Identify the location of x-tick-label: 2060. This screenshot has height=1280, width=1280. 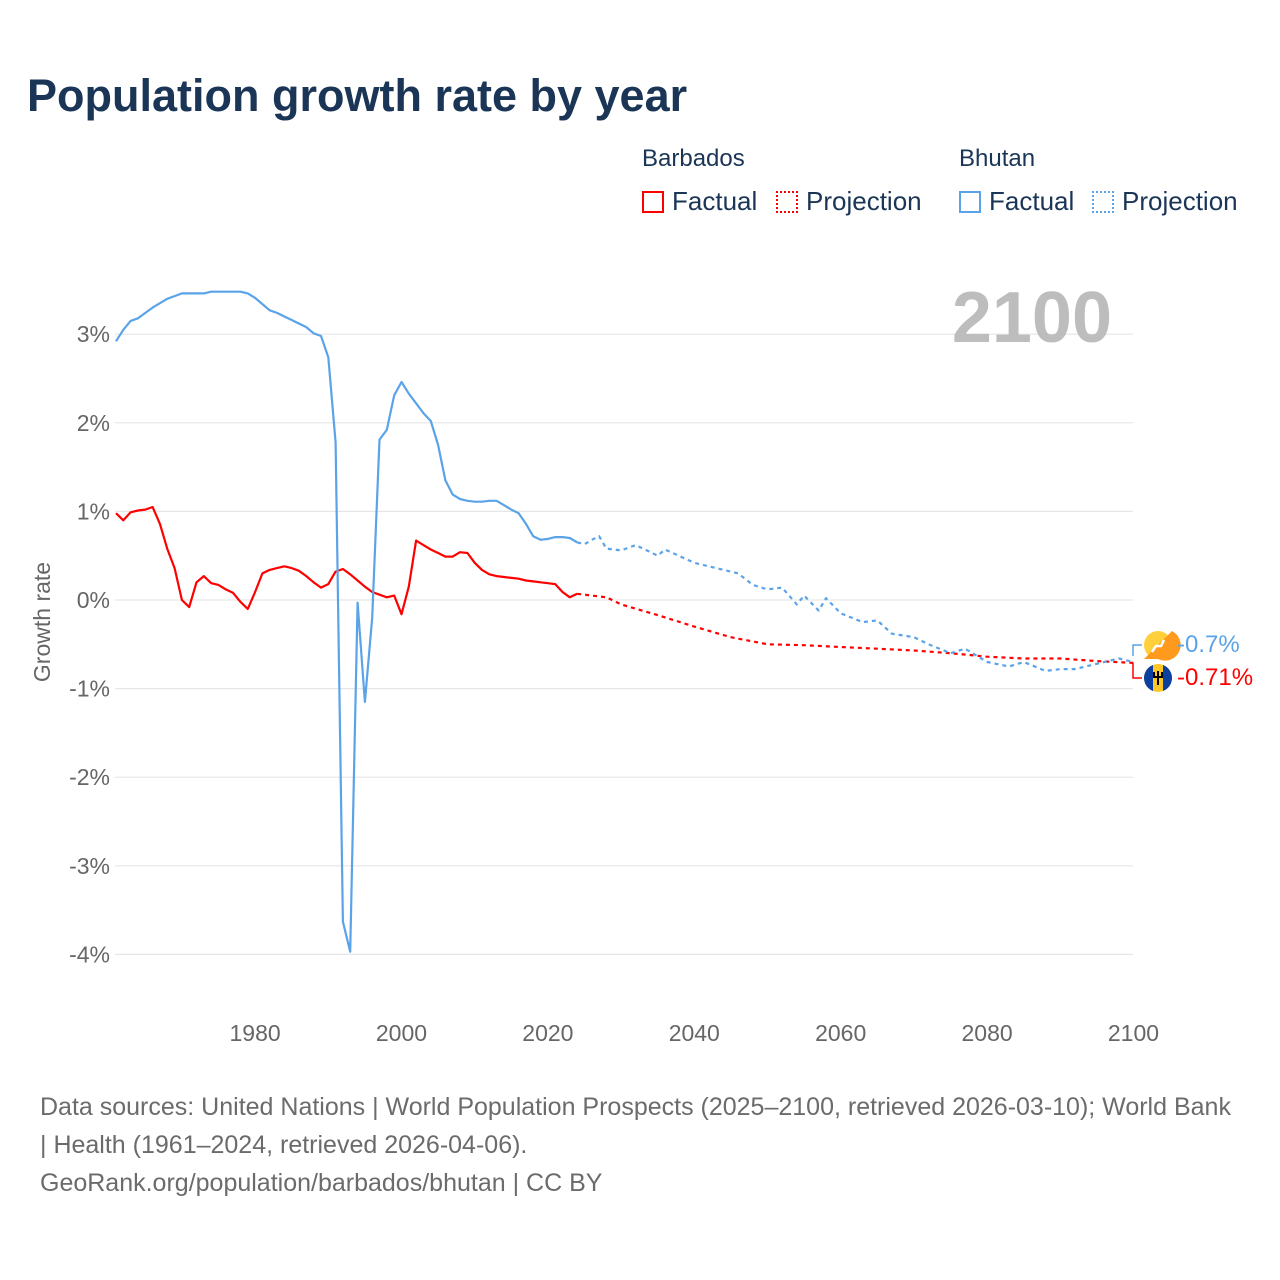
(840, 1033).